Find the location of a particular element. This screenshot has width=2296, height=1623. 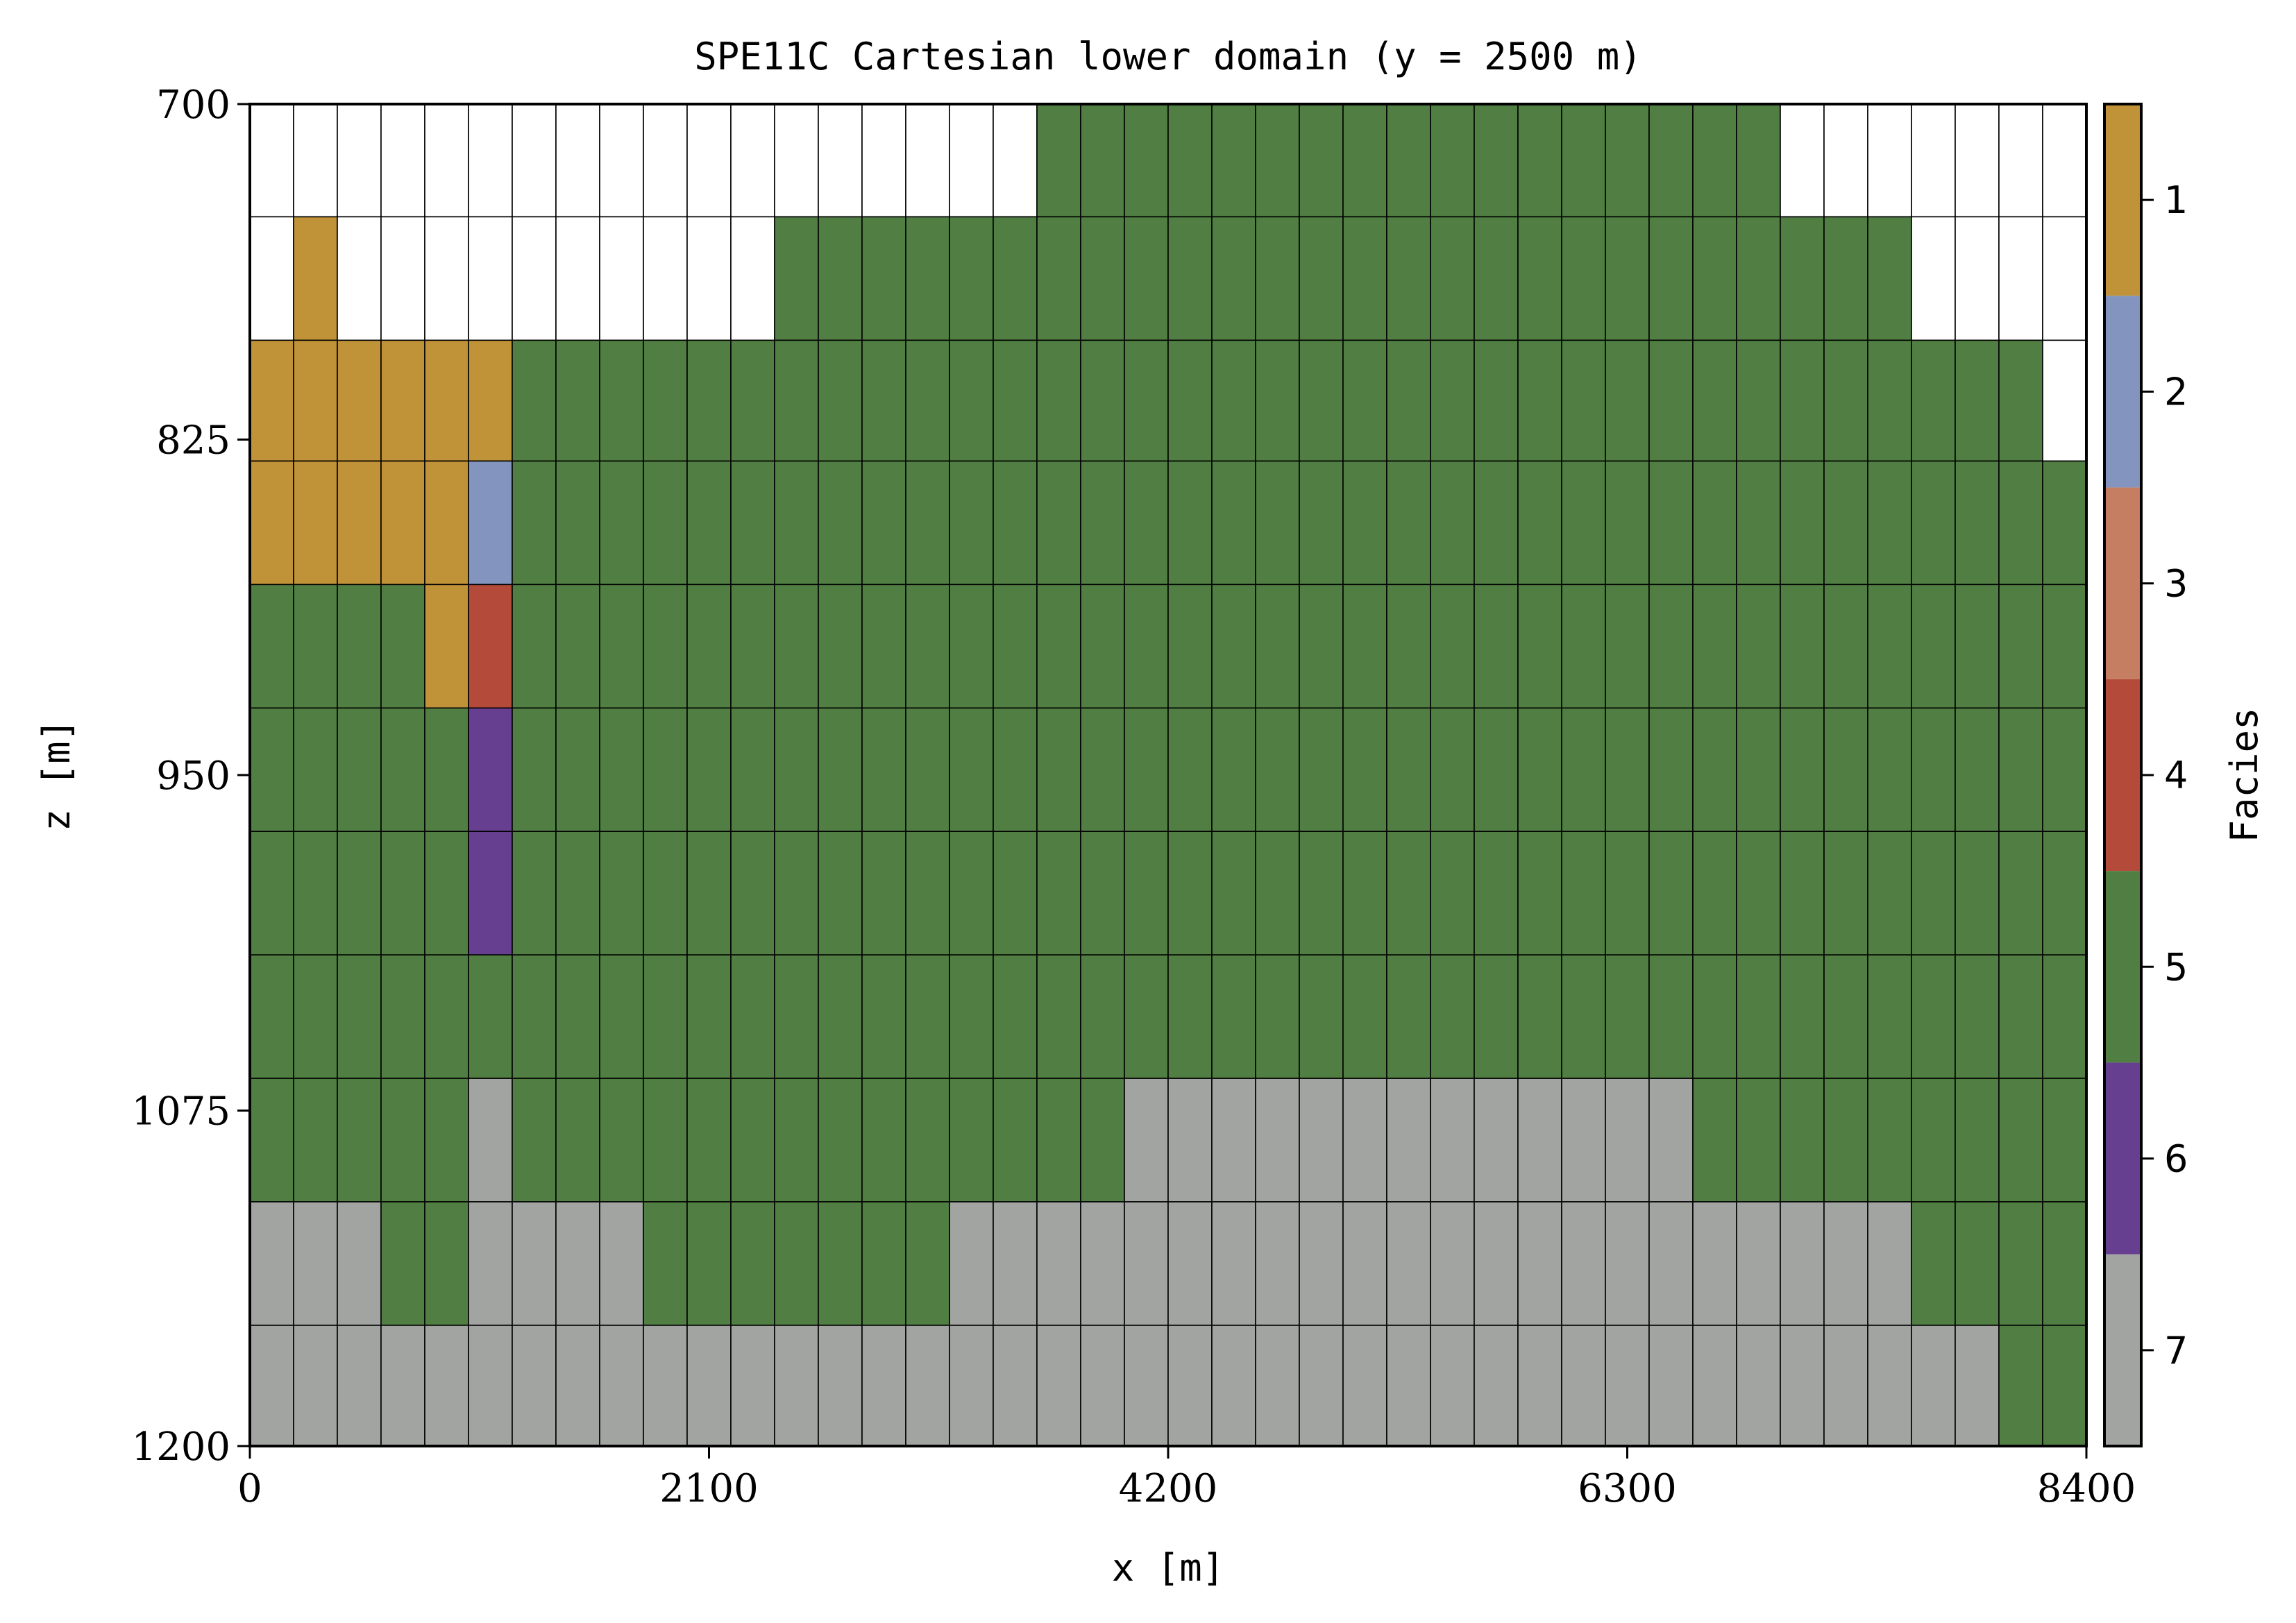

colorbar-tick-label: 4 is located at coordinates (2176, 775).